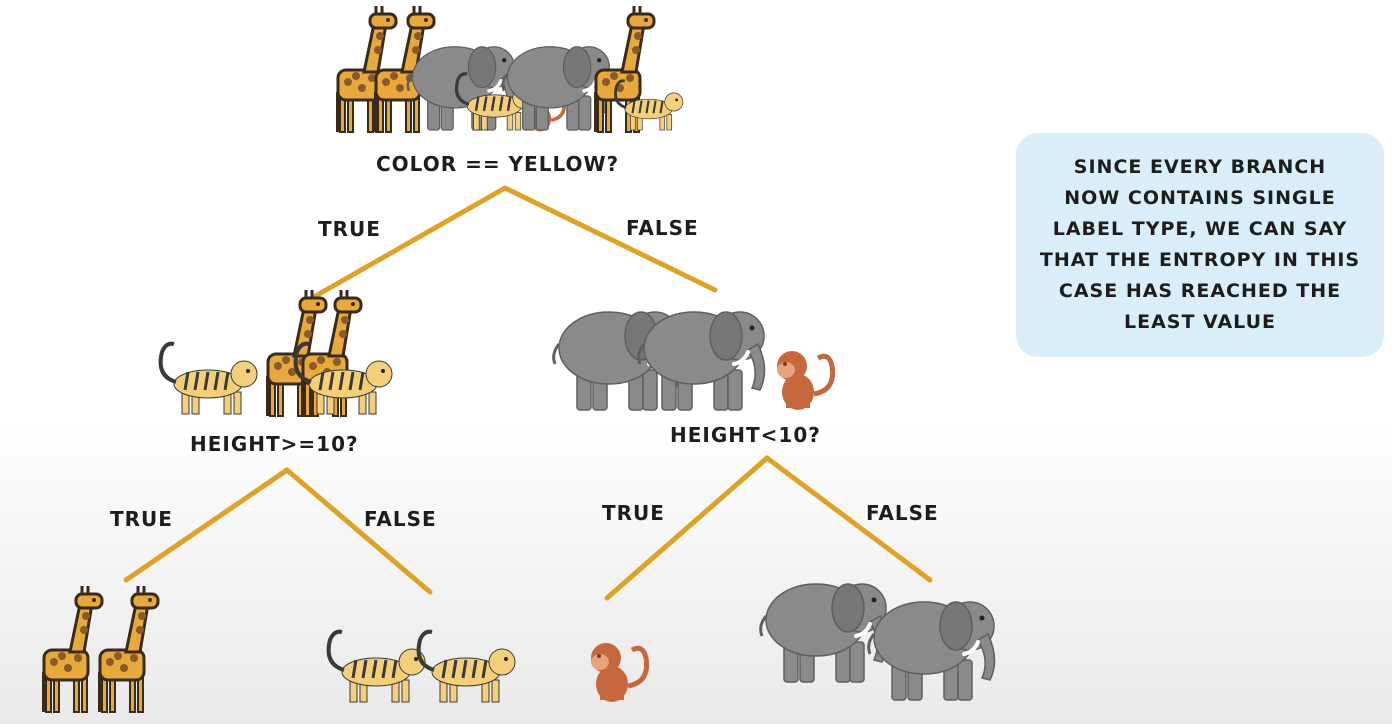 The width and height of the screenshot is (1392, 724). What do you see at coordinates (358, 531) in the screenshot?
I see `left-false-branch` at bounding box center [358, 531].